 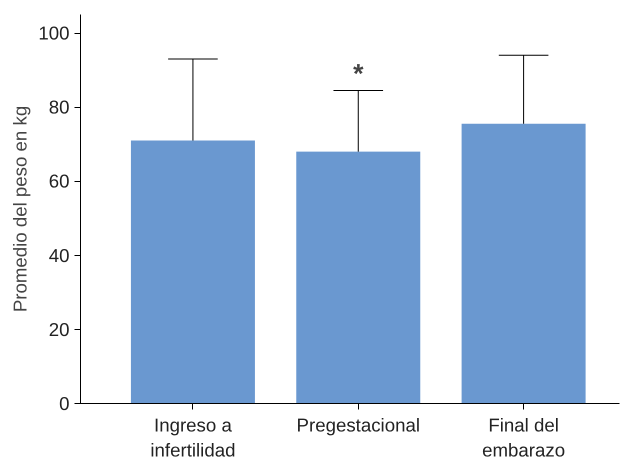 What do you see at coordinates (358, 73) in the screenshot?
I see `annotation: *` at bounding box center [358, 73].